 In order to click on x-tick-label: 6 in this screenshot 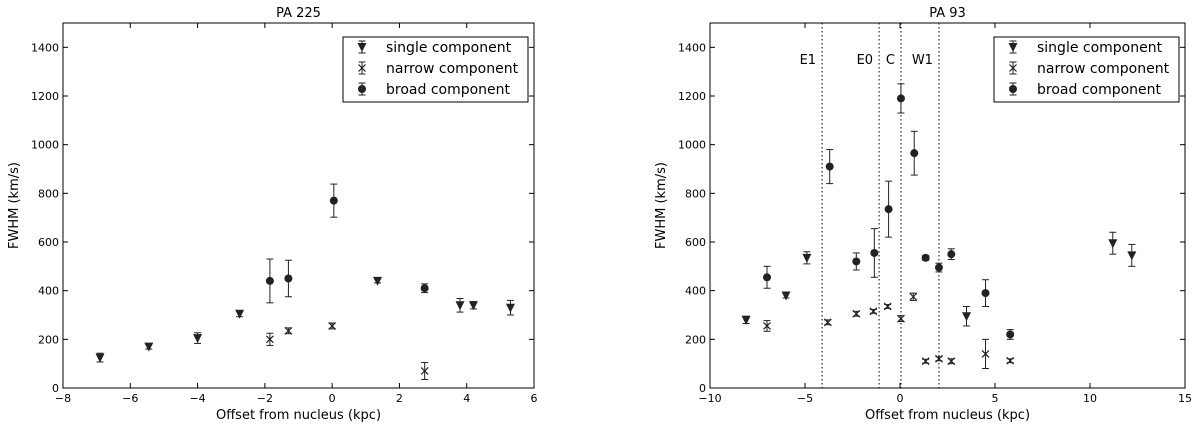, I will do `click(534, 398)`.